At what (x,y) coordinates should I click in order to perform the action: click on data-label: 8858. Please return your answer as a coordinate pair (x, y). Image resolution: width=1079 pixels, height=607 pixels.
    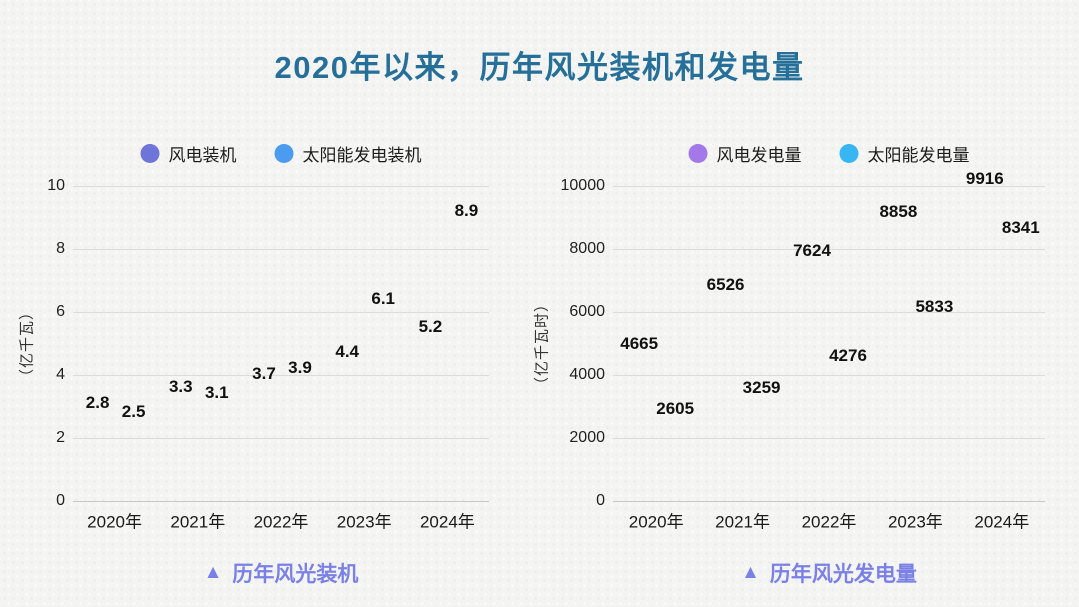
    Looking at the image, I should click on (898, 211).